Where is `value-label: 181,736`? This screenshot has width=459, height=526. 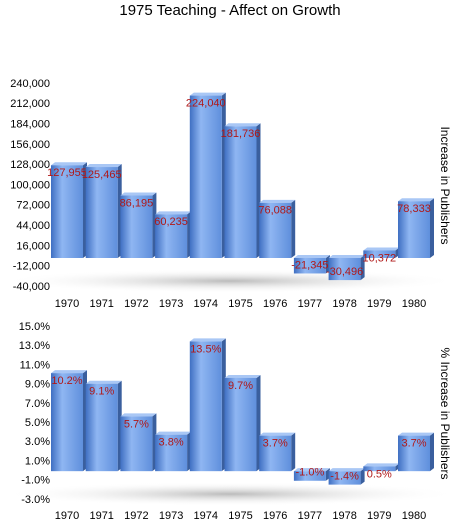
value-label: 181,736 is located at coordinates (241, 134).